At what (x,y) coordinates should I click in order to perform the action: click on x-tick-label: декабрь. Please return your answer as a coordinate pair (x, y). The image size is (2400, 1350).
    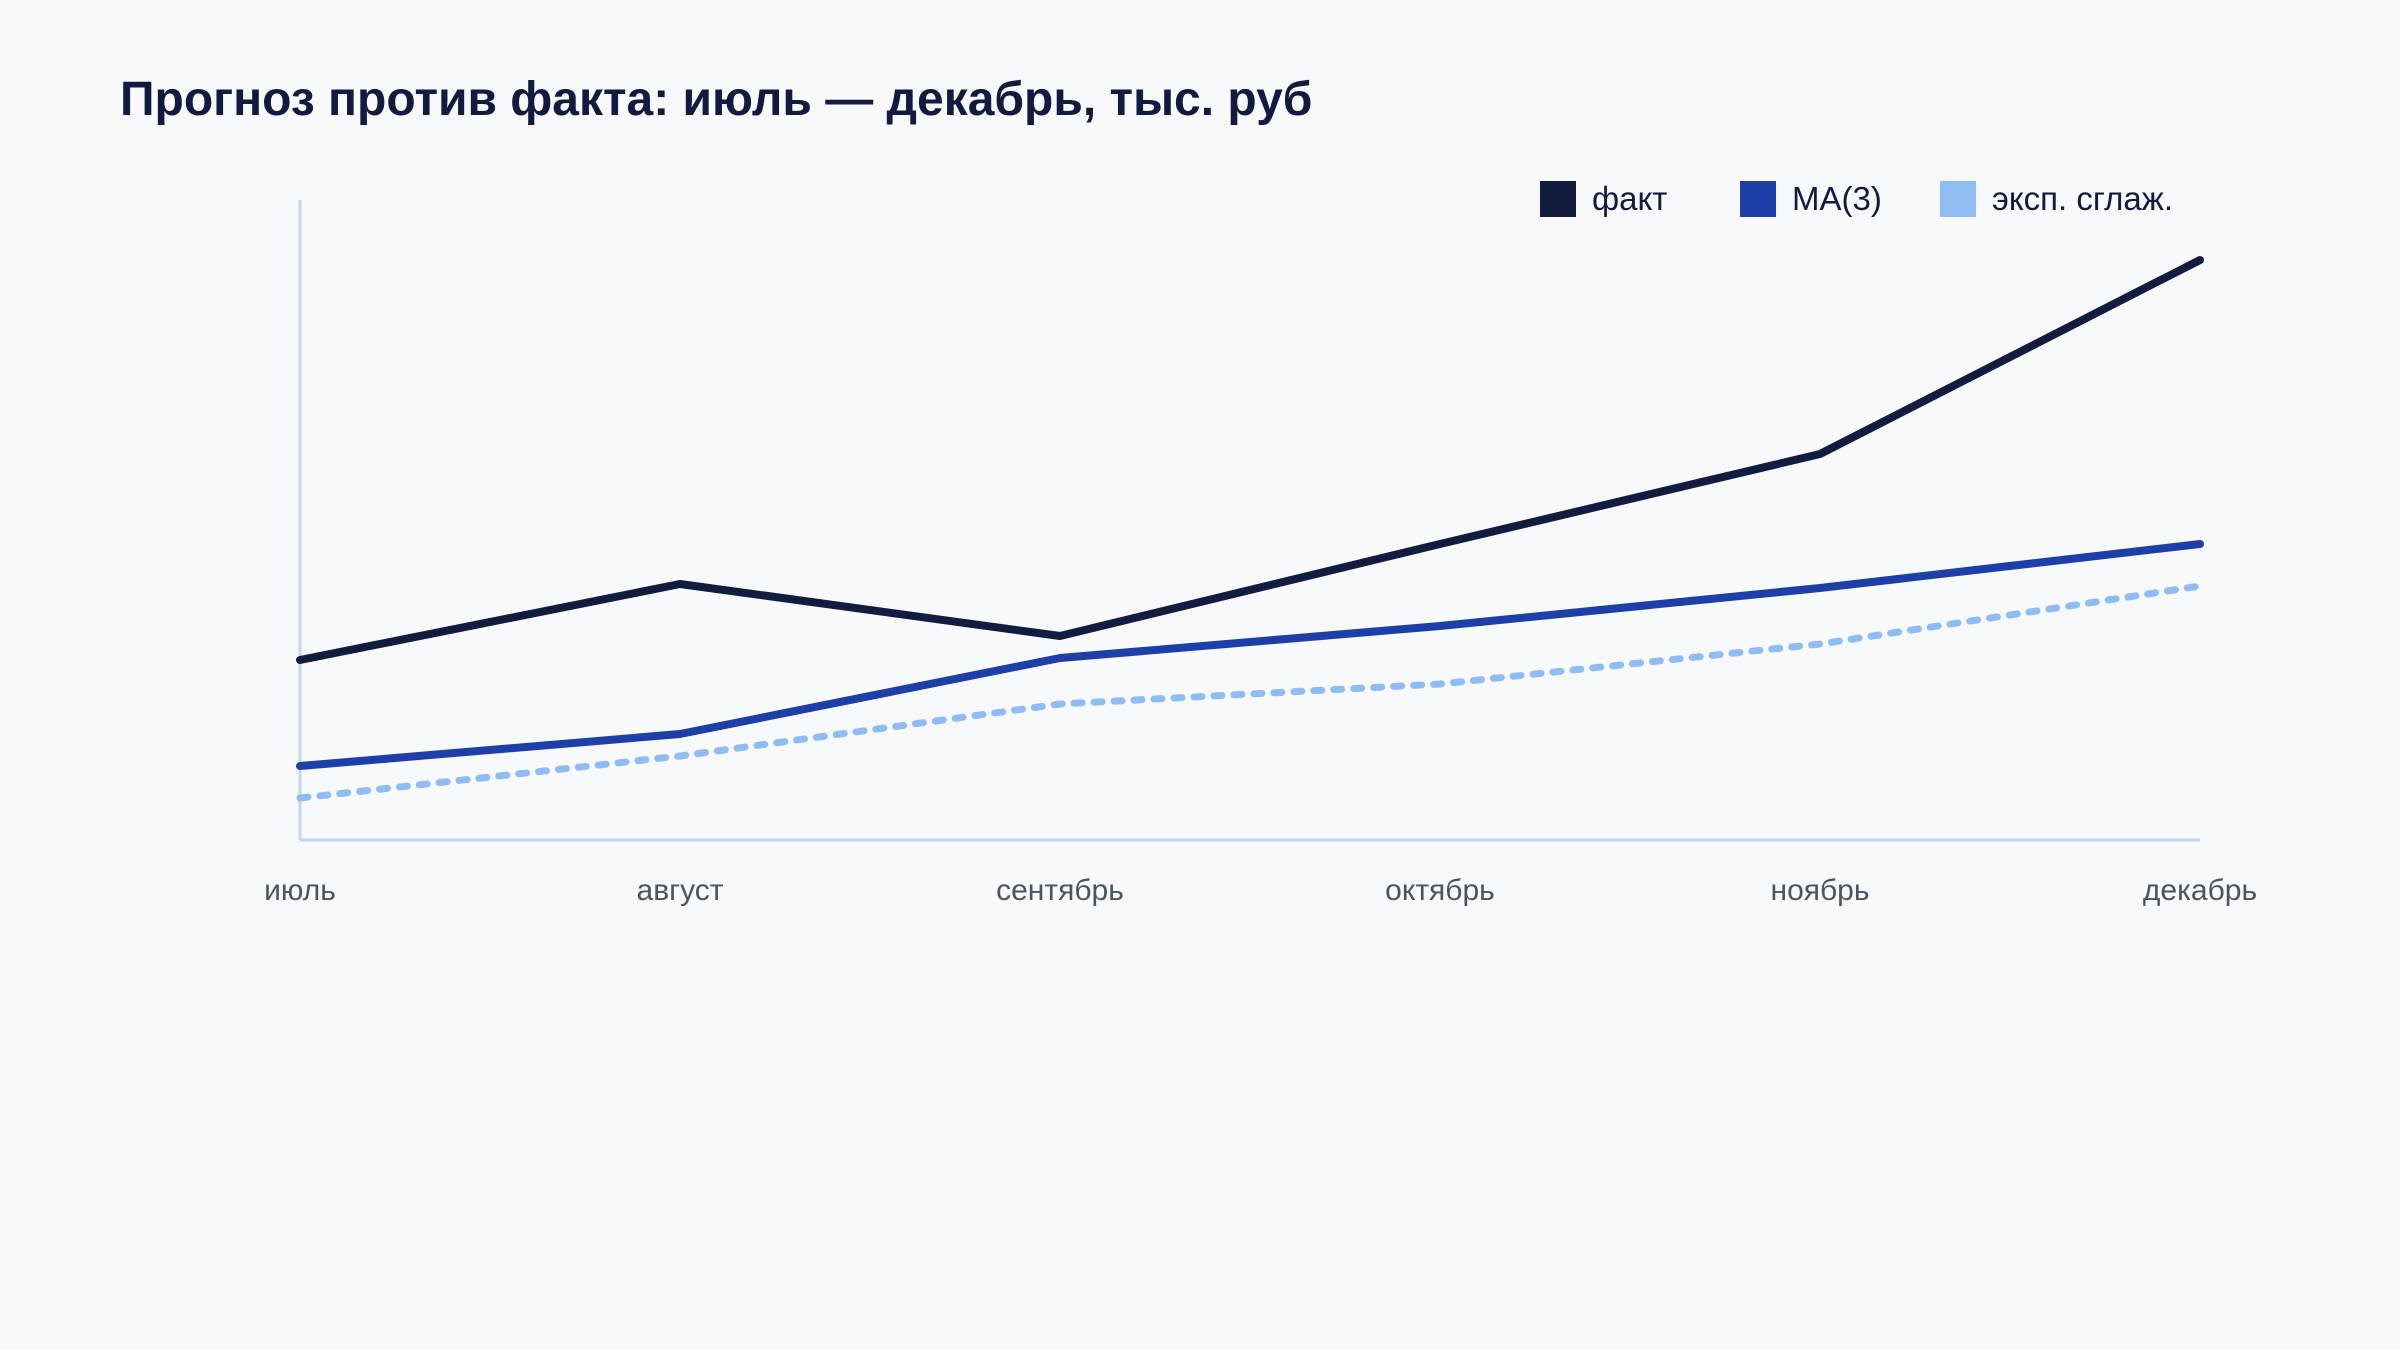
    Looking at the image, I should click on (2200, 890).